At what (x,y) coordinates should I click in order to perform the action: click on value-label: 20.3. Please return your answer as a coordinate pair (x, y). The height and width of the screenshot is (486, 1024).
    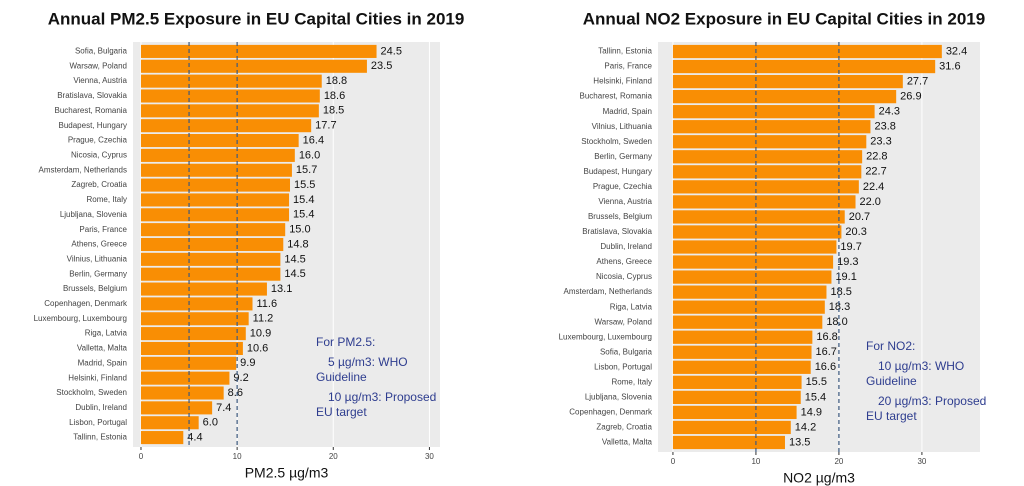
    Looking at the image, I should click on (855, 232).